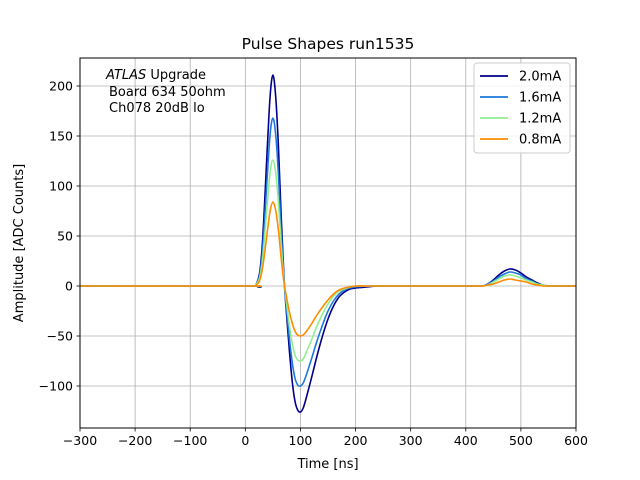 The image size is (640, 480). What do you see at coordinates (328, 44) in the screenshot?
I see `chart-title: Pulse Shapes run1535` at bounding box center [328, 44].